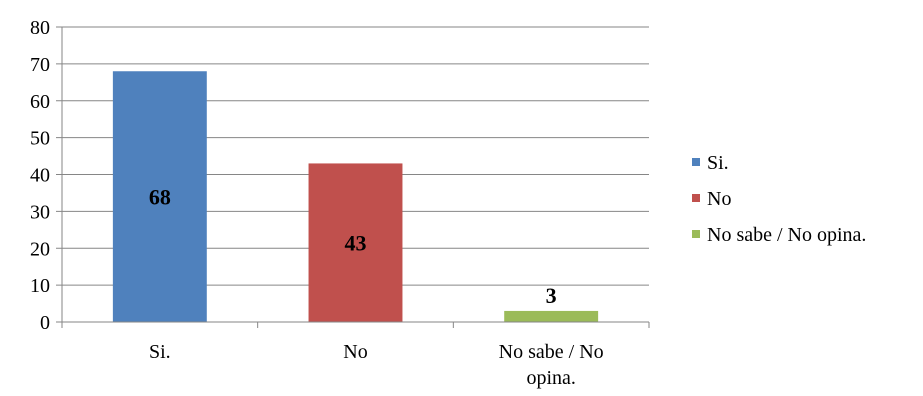  I want to click on y-tick-label: 60, so click(40, 102).